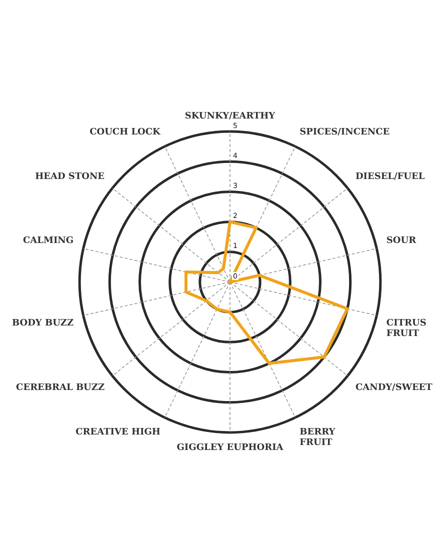  What do you see at coordinates (60, 387) in the screenshot?
I see `spoke-label: CEREBRAL BUZZ` at bounding box center [60, 387].